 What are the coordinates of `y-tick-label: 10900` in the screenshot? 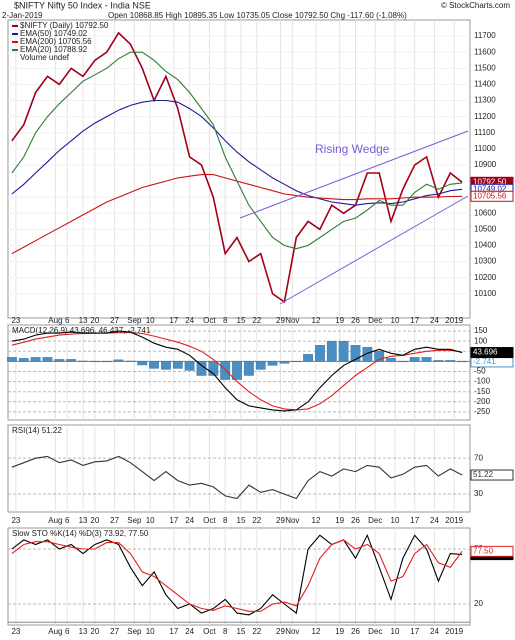 It's located at (485, 164).